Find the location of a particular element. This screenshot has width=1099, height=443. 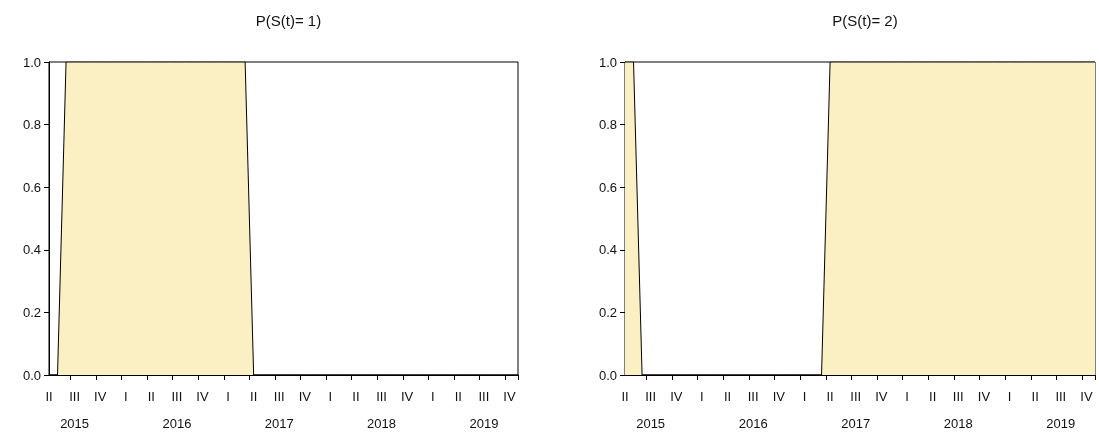

chart-title: P(S(t)= 1) is located at coordinates (288, 20).